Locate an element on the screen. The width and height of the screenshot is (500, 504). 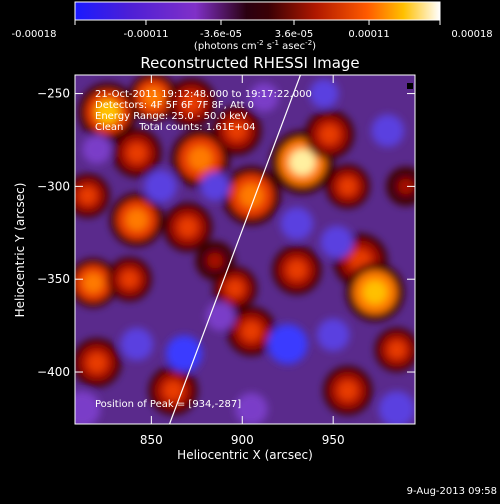
x-axis-label: Heliocentric X (arcsec) is located at coordinates (245, 455).